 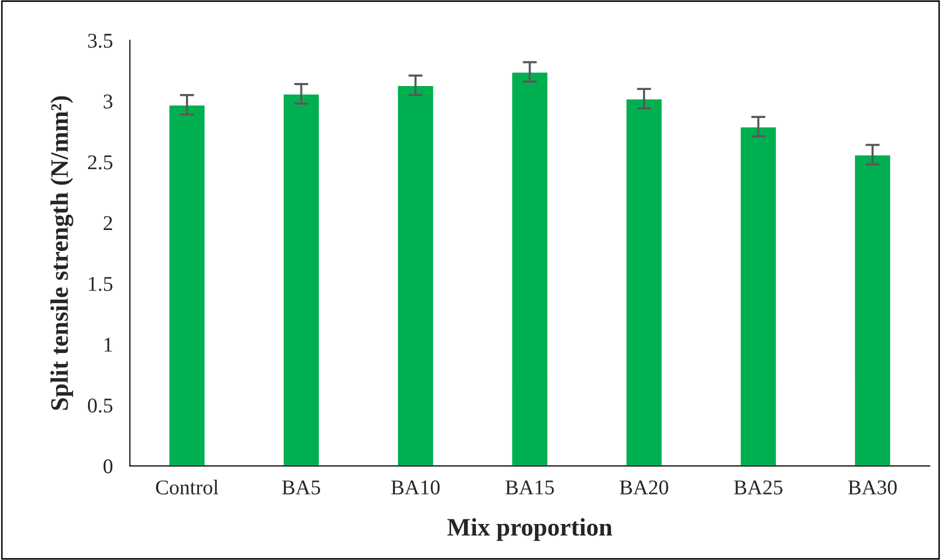 What do you see at coordinates (108, 223) in the screenshot?
I see `y-tick-label: 2` at bounding box center [108, 223].